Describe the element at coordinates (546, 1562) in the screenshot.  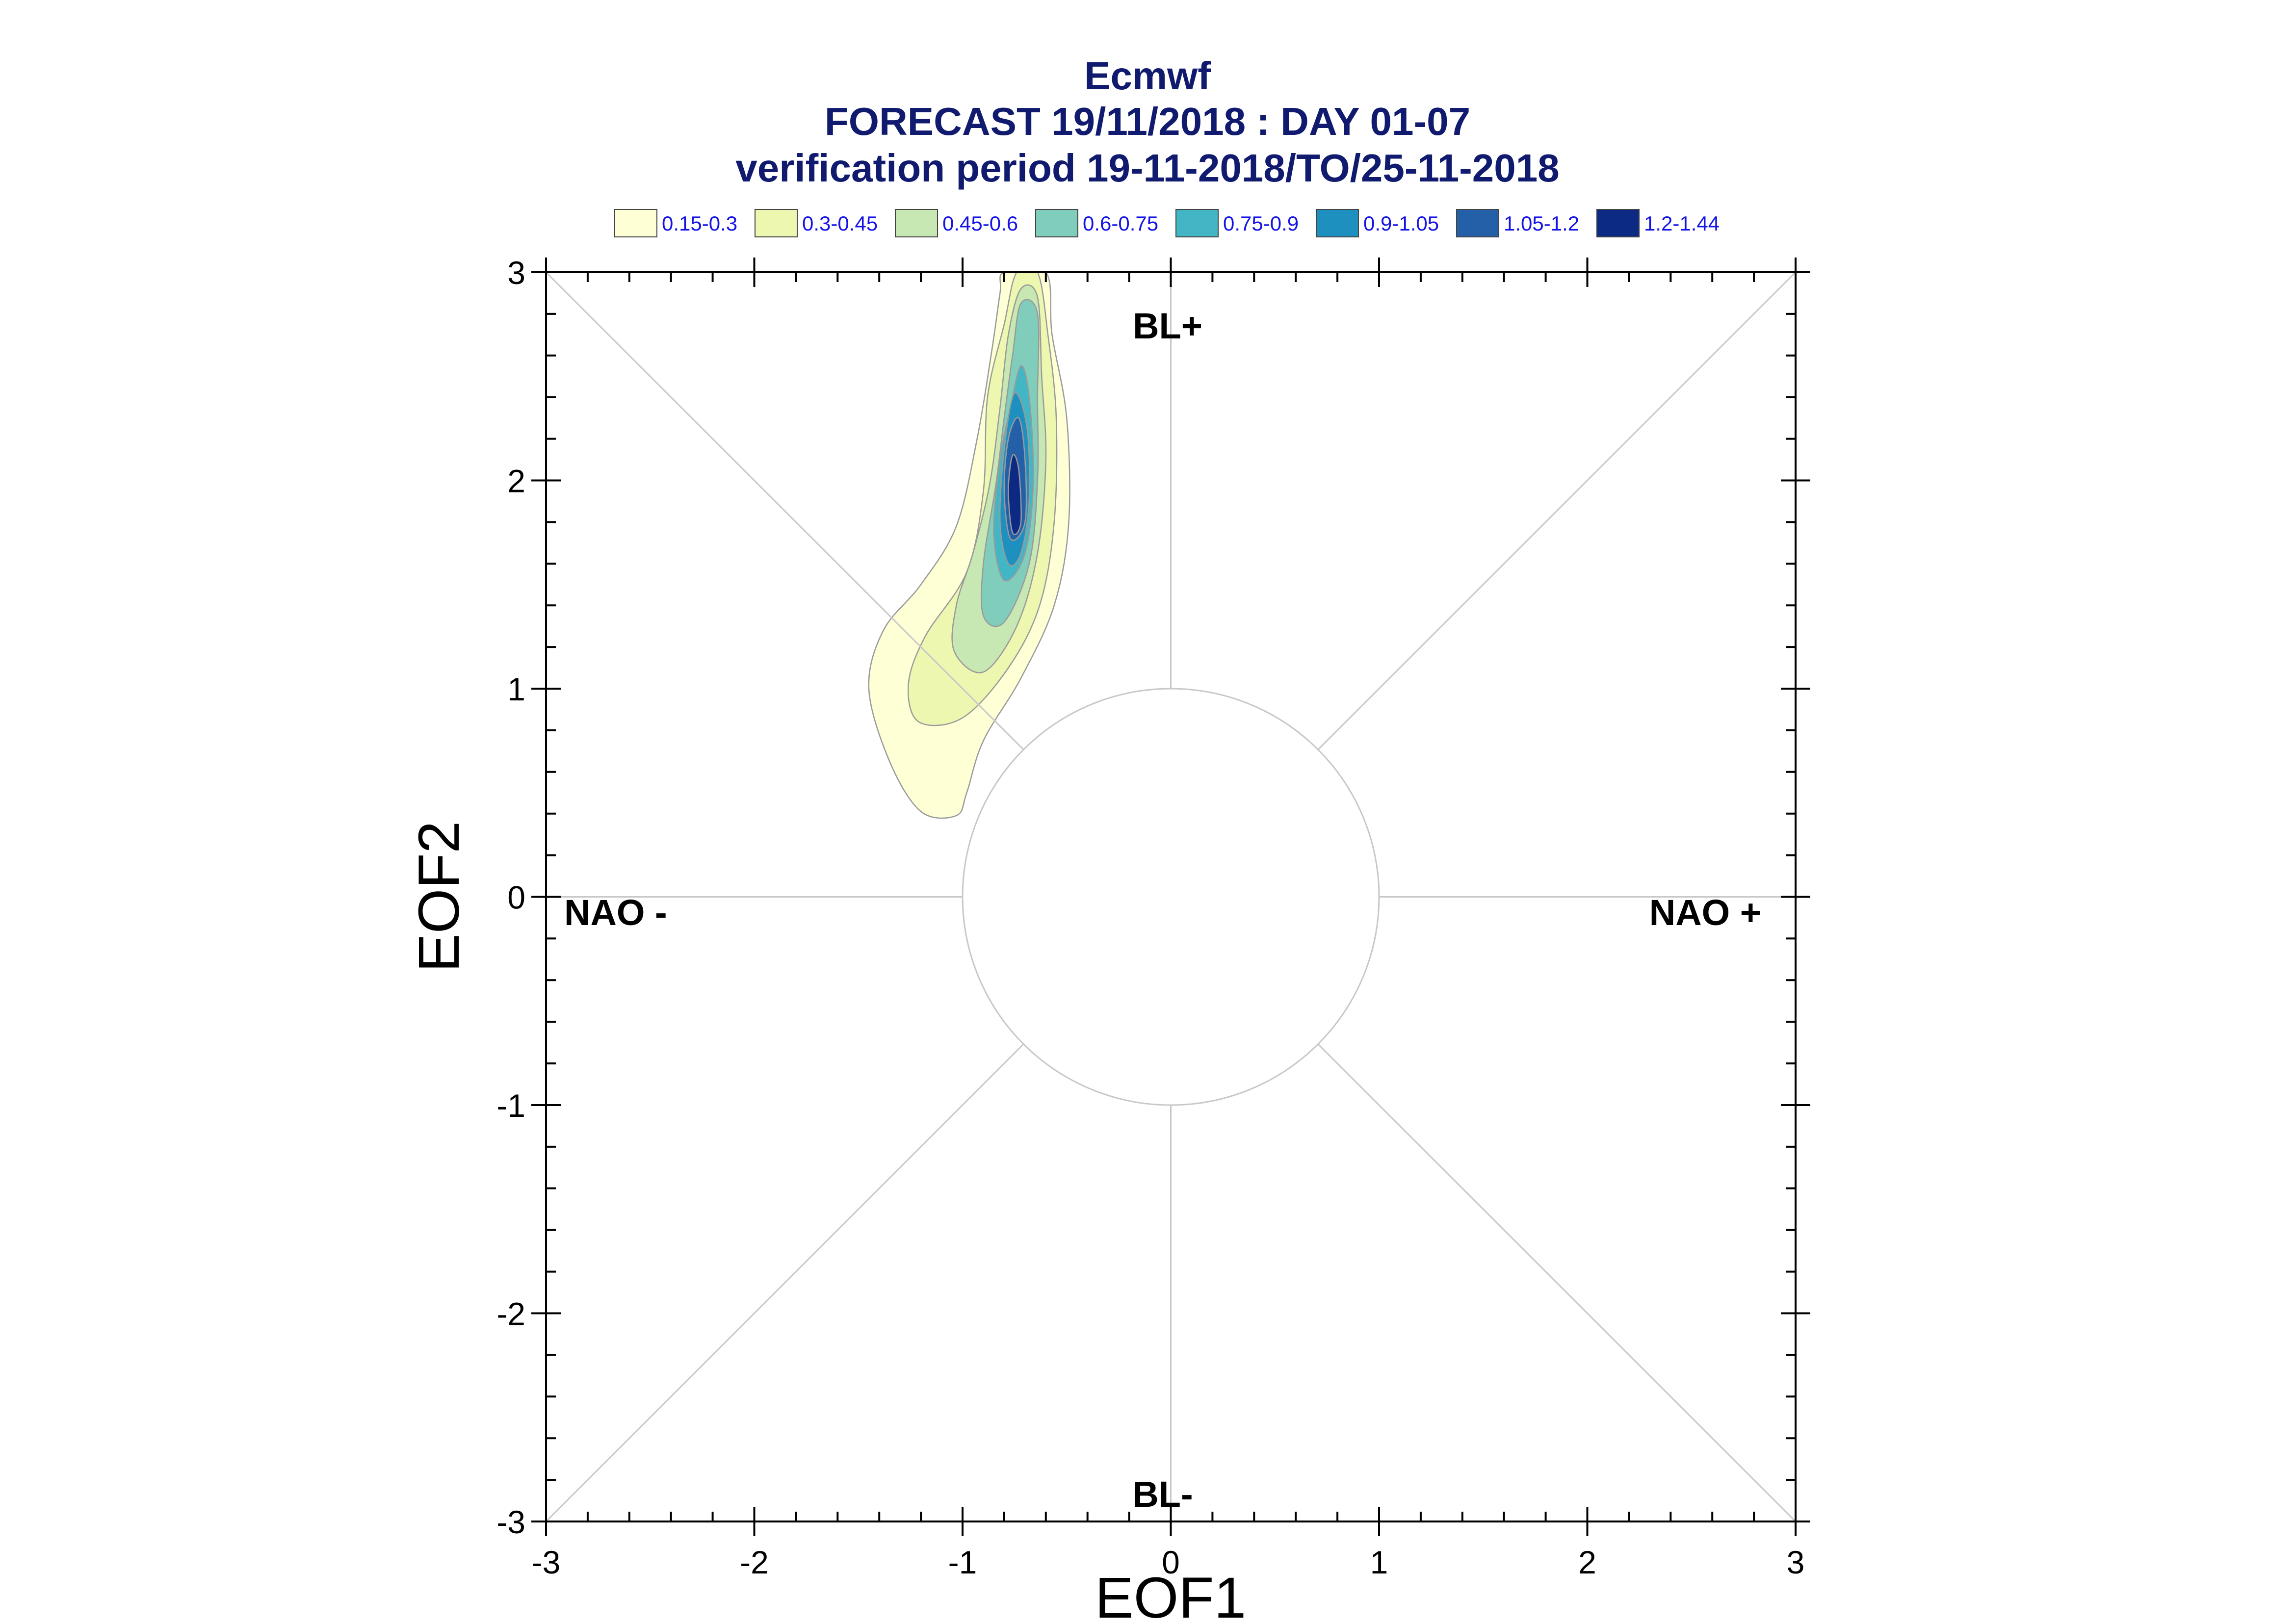
I see `x-tick-label: -3` at that location.